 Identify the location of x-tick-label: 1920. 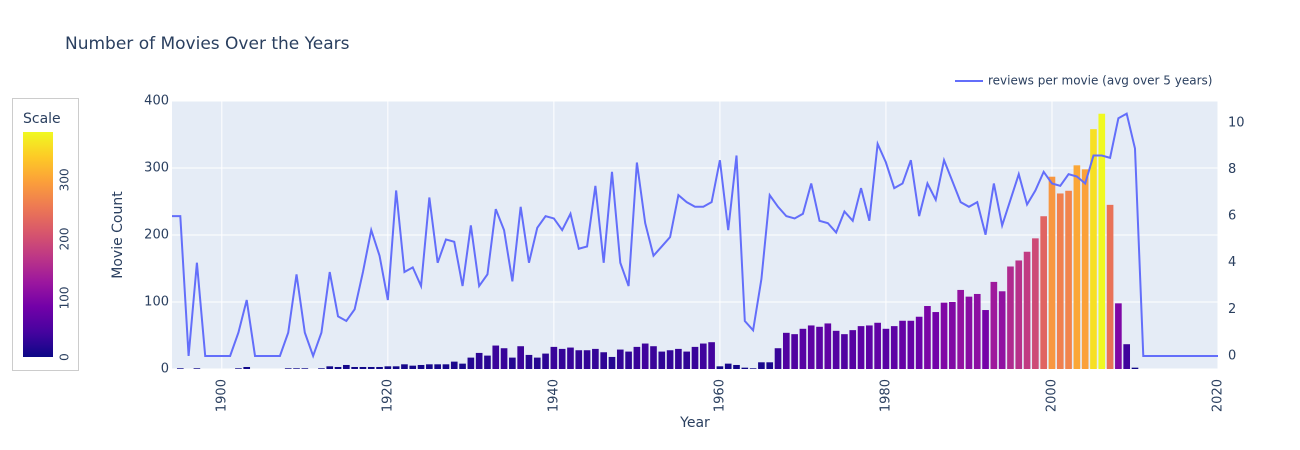
(387, 395).